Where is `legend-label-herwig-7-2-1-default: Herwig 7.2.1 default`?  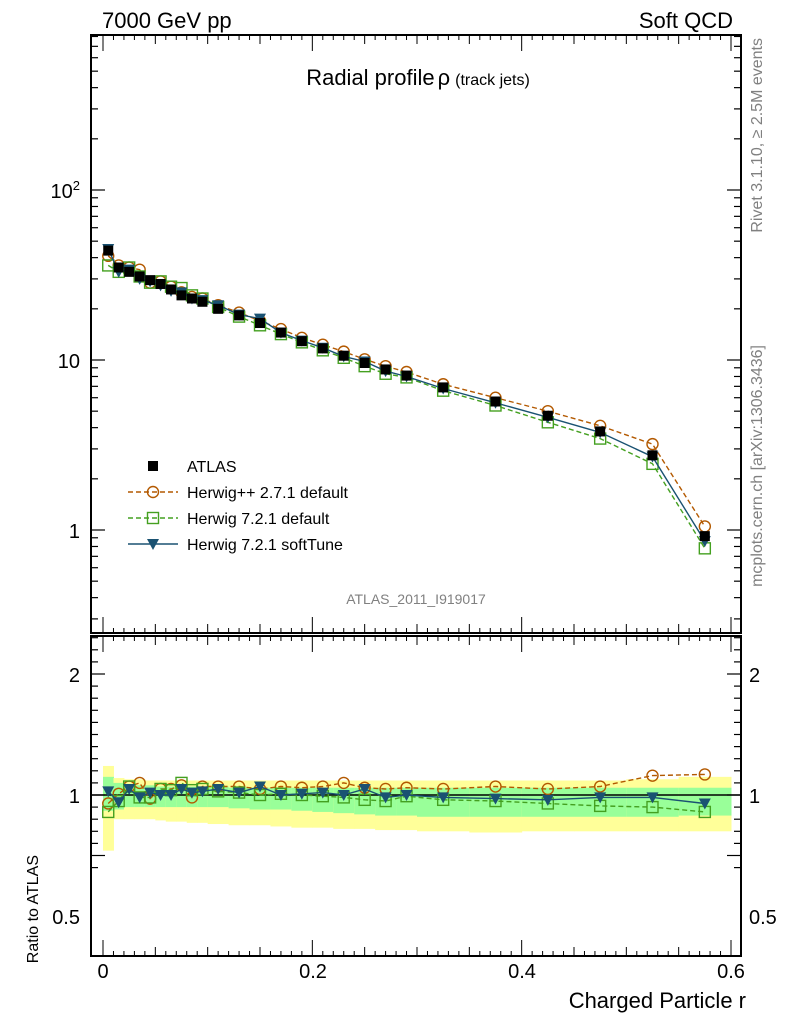 legend-label-herwig-7-2-1-default: Herwig 7.2.1 default is located at coordinates (258, 519).